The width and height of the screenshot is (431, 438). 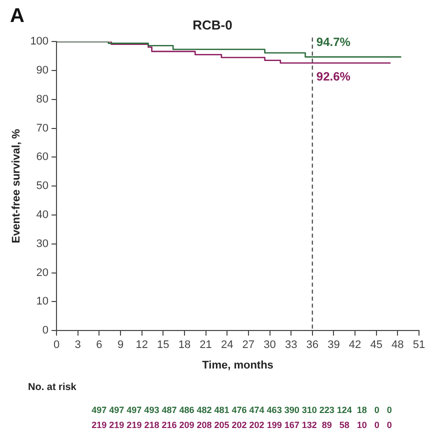 I want to click on x-tick-label: 24, so click(x=227, y=345).